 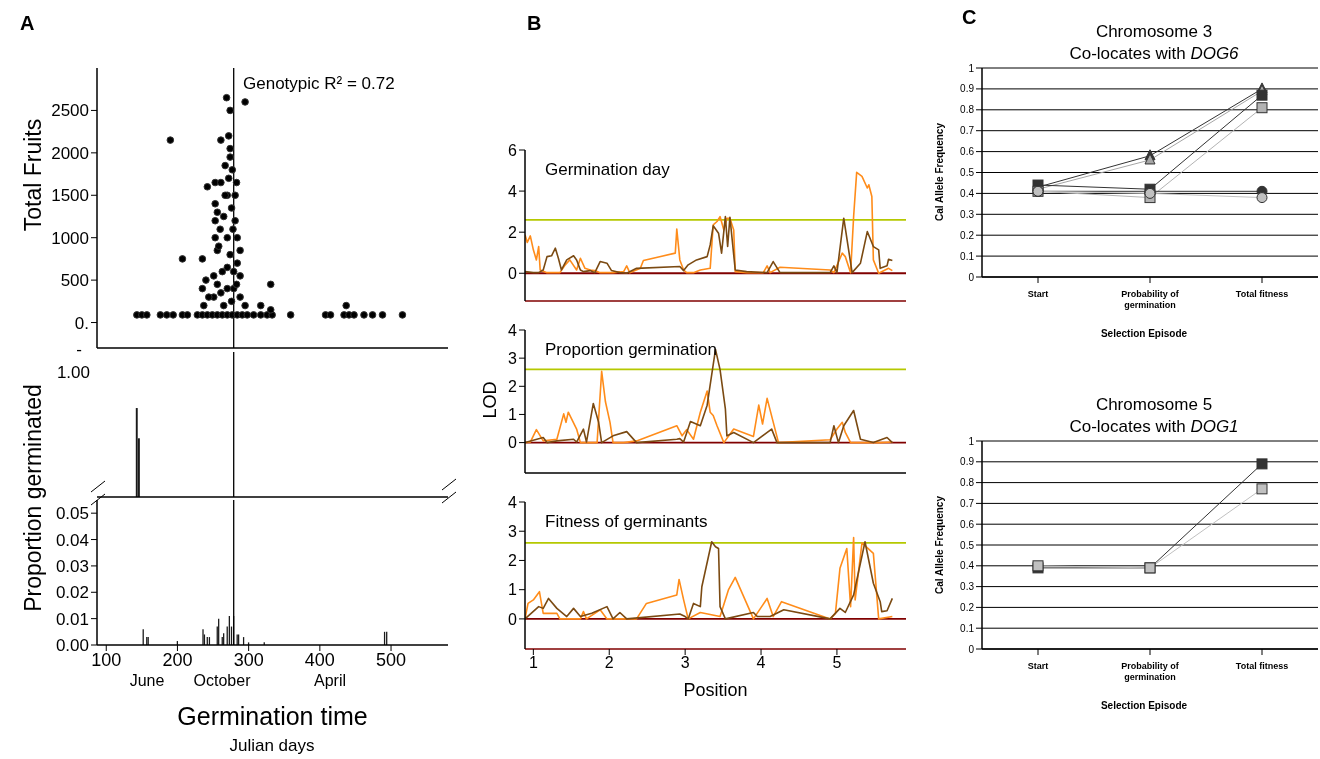 What do you see at coordinates (70, 153) in the screenshot?
I see `y-tick-label: 2000` at bounding box center [70, 153].